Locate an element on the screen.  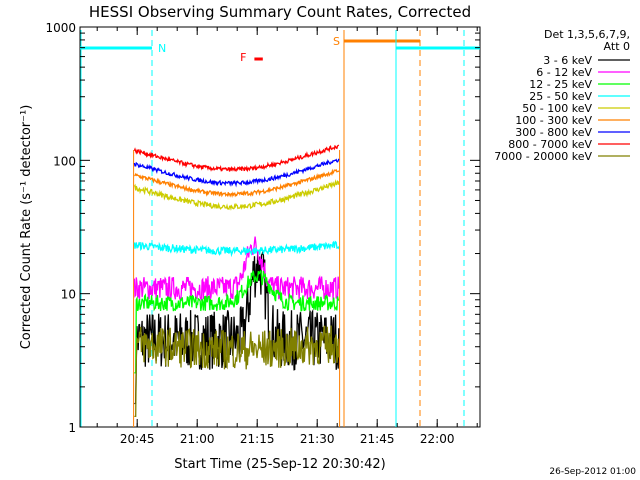
x-tick-label: 21:45 is located at coordinates (377, 439).